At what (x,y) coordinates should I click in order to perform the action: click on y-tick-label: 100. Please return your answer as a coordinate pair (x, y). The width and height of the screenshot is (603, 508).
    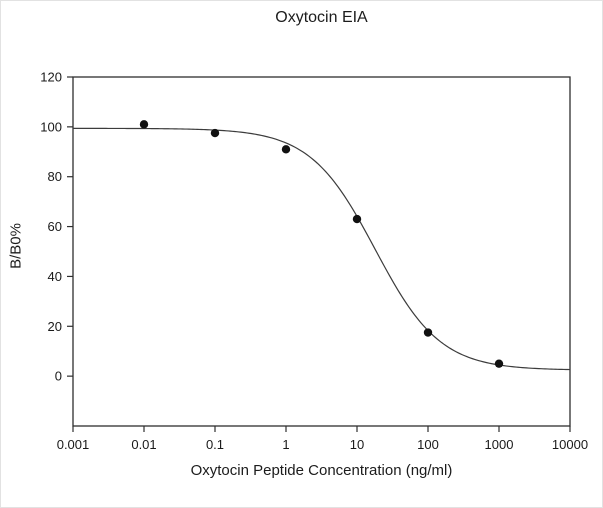
    Looking at the image, I should click on (51, 126).